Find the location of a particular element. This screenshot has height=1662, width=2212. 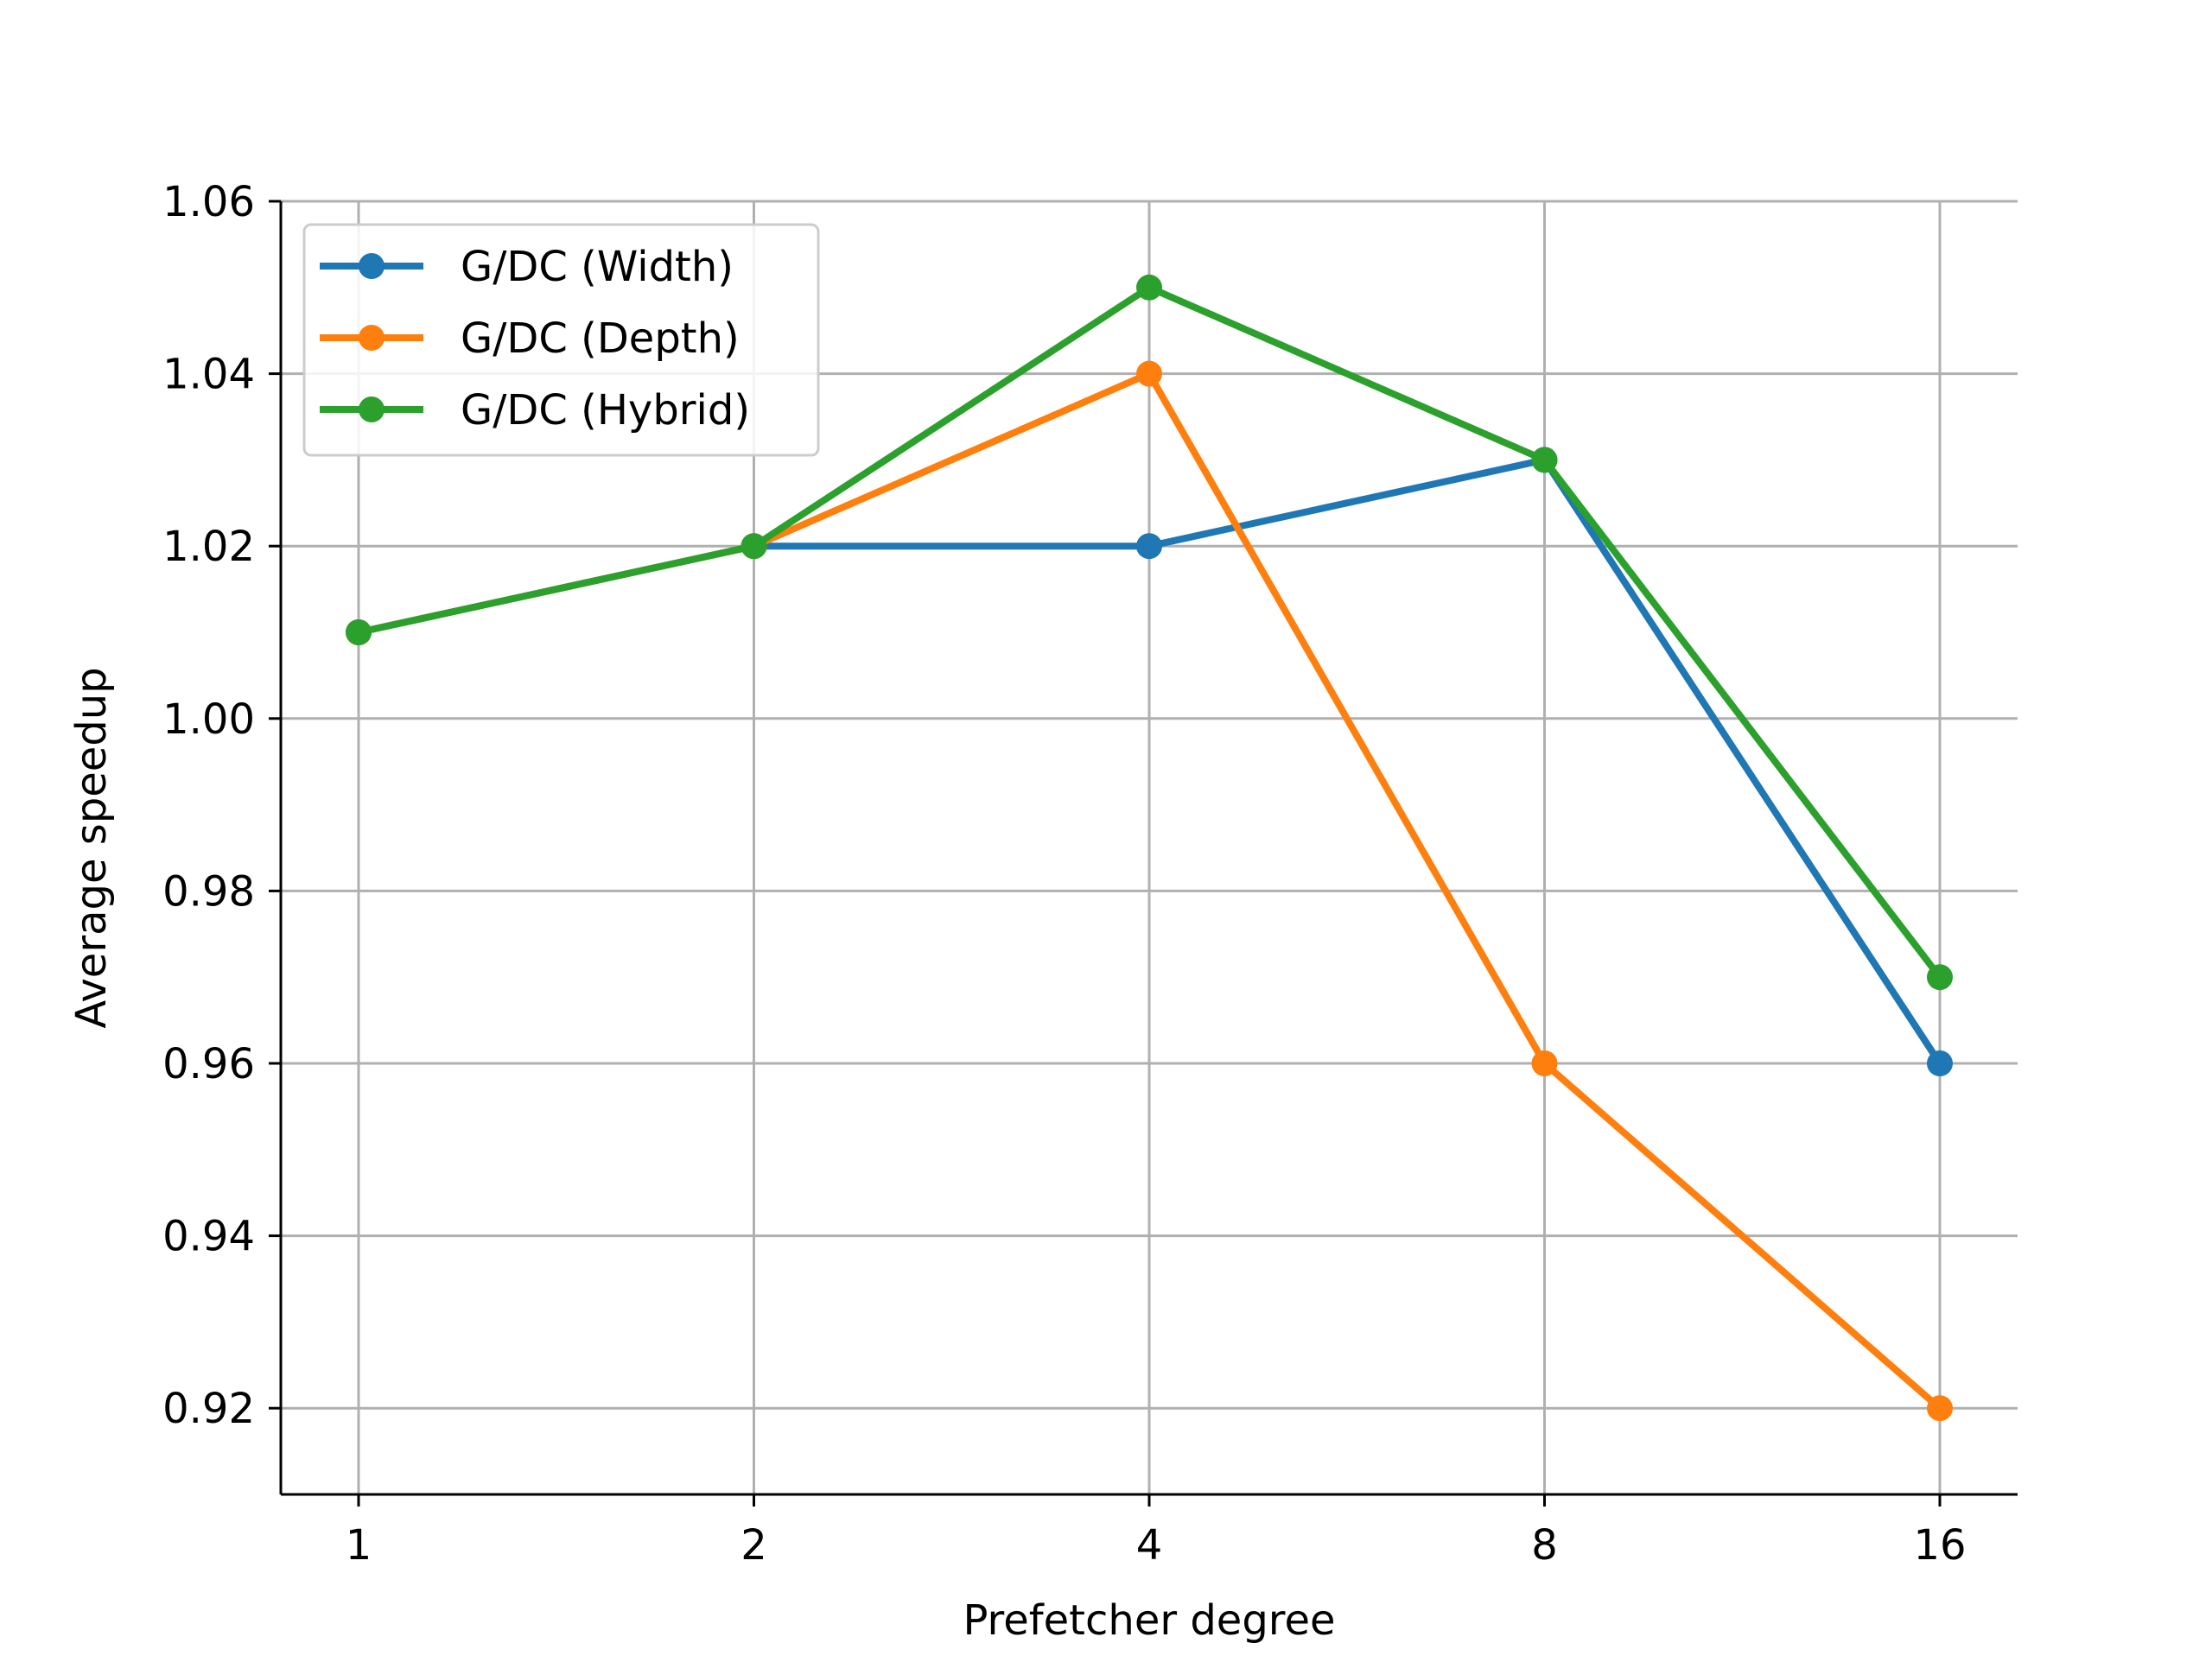

y-tick-label: 0.92 is located at coordinates (208, 1409).